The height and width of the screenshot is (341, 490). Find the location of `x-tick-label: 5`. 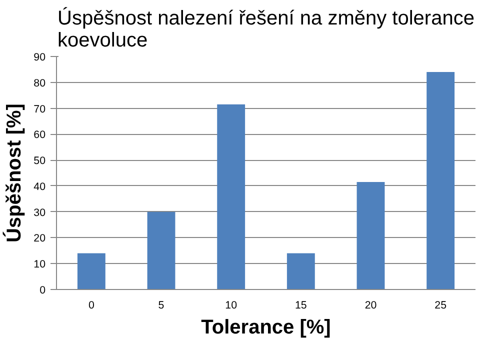

x-tick-label: 5 is located at coordinates (161, 306).